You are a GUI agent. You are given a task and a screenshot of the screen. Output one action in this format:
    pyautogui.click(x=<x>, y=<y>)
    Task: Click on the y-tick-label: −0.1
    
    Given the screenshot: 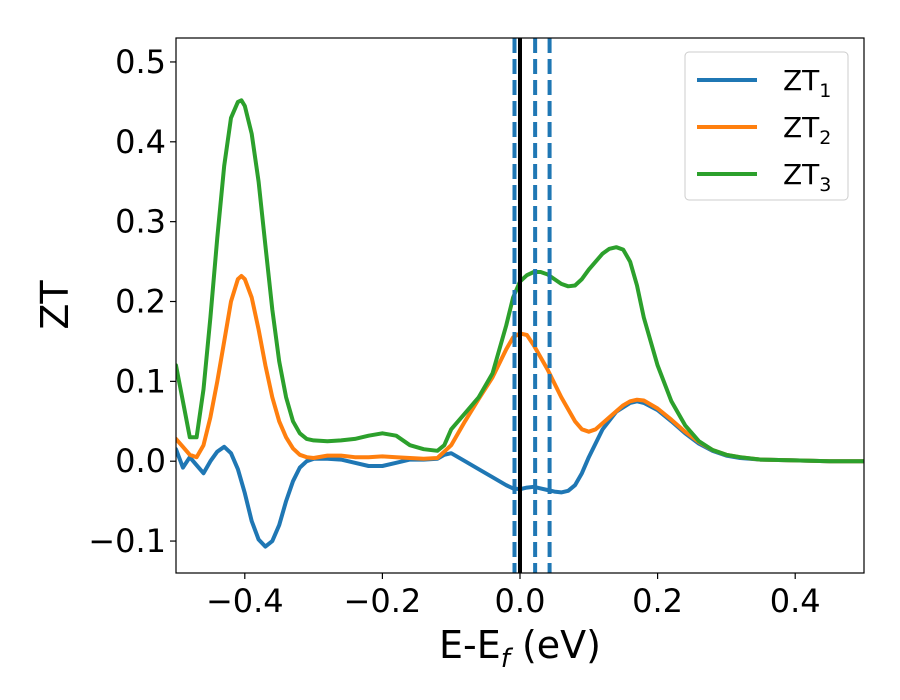 What is the action you would take?
    pyautogui.click(x=127, y=541)
    